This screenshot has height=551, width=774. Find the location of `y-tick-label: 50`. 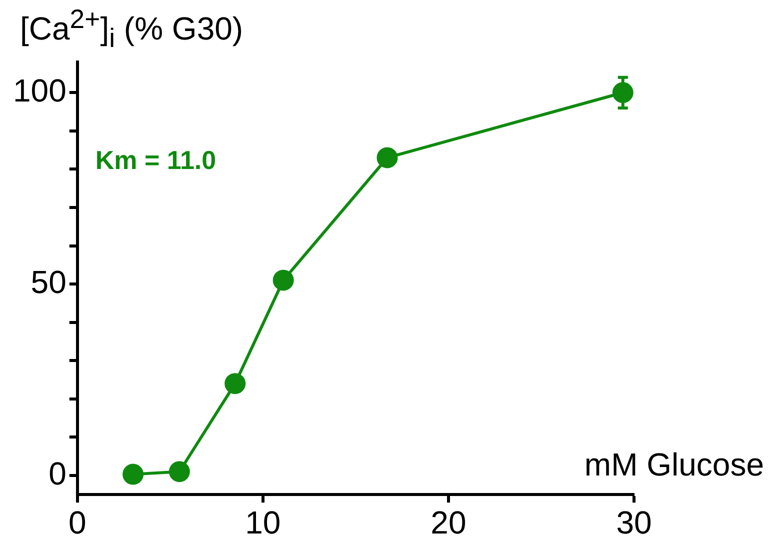

y-tick-label: 50 is located at coordinates (48, 282).